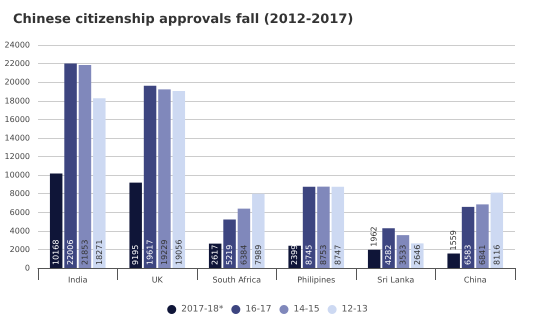 The height and width of the screenshot is (323, 535). What do you see at coordinates (229, 254) in the screenshot?
I see `data-label: 5219` at bounding box center [229, 254].